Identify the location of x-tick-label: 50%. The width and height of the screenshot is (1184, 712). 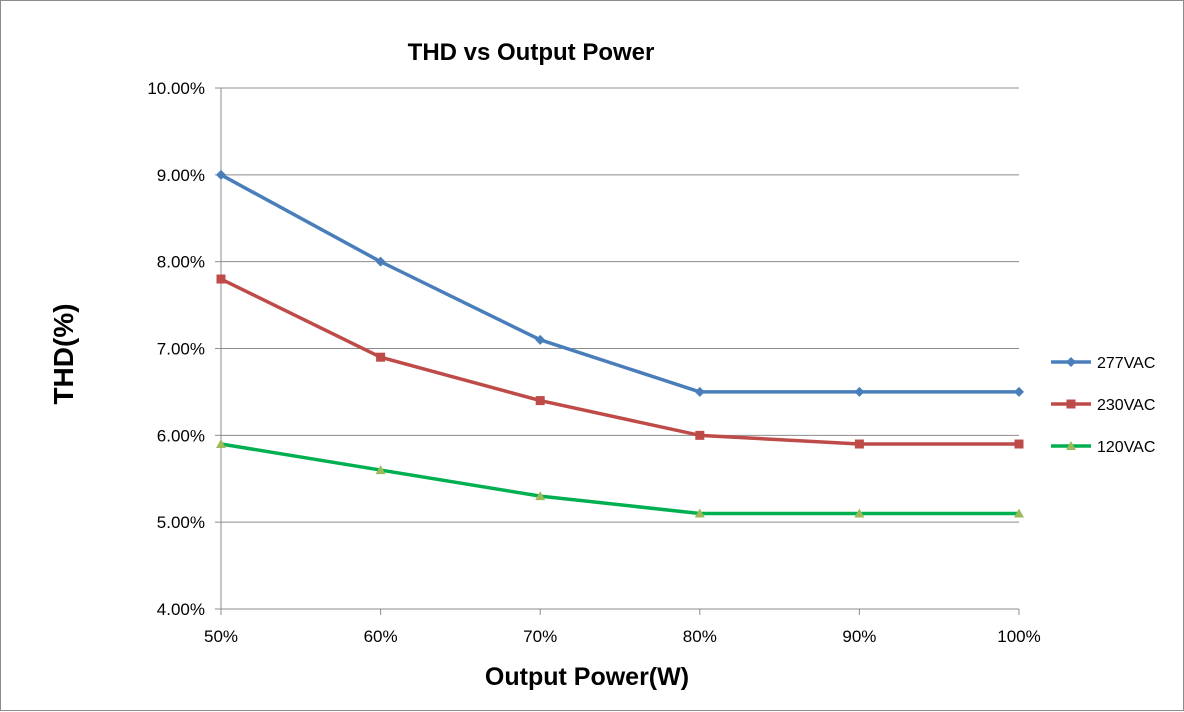
(221, 636).